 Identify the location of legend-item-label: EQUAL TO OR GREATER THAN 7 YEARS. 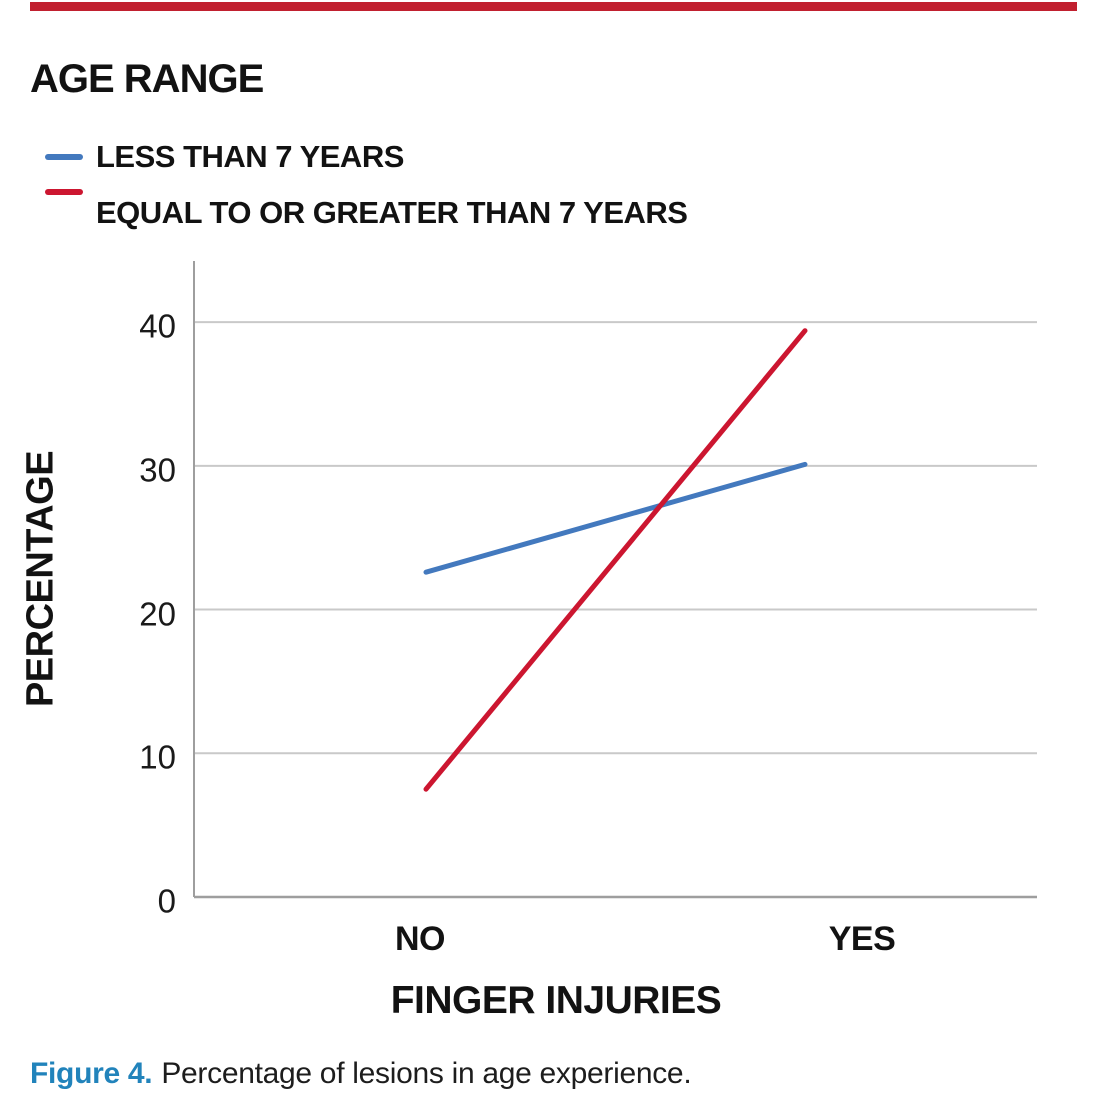
(392, 212).